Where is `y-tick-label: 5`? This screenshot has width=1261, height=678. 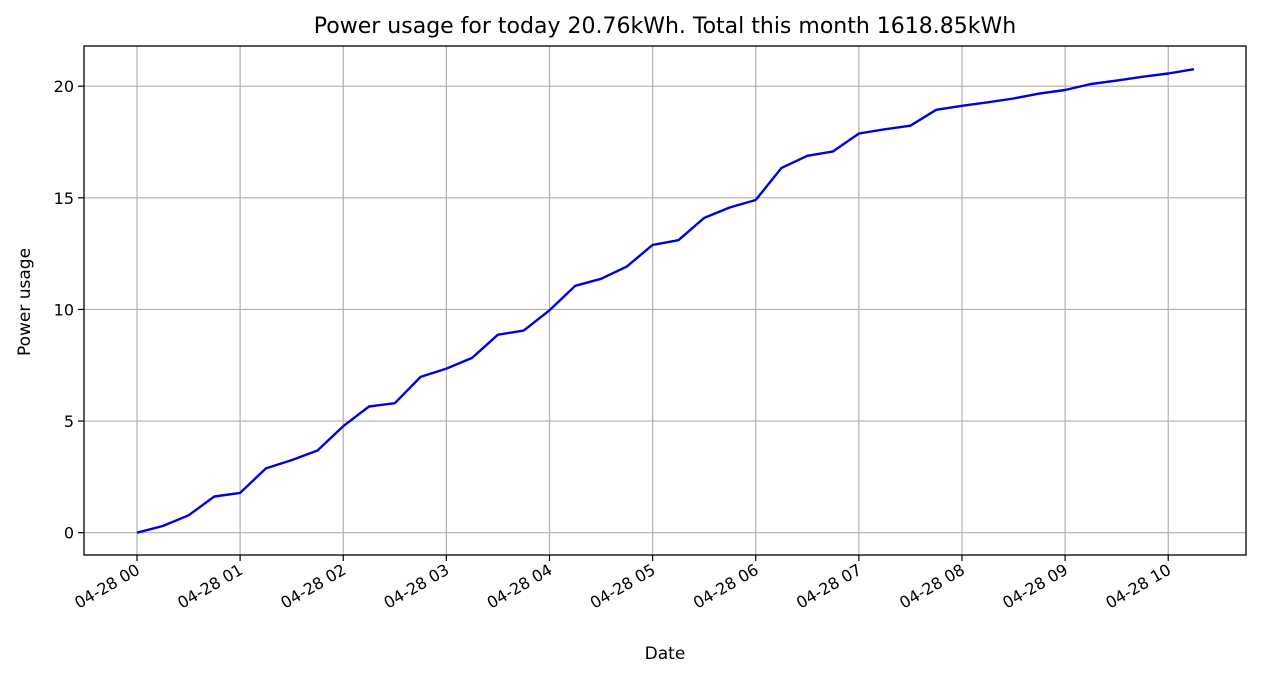 y-tick-label: 5 is located at coordinates (69, 421).